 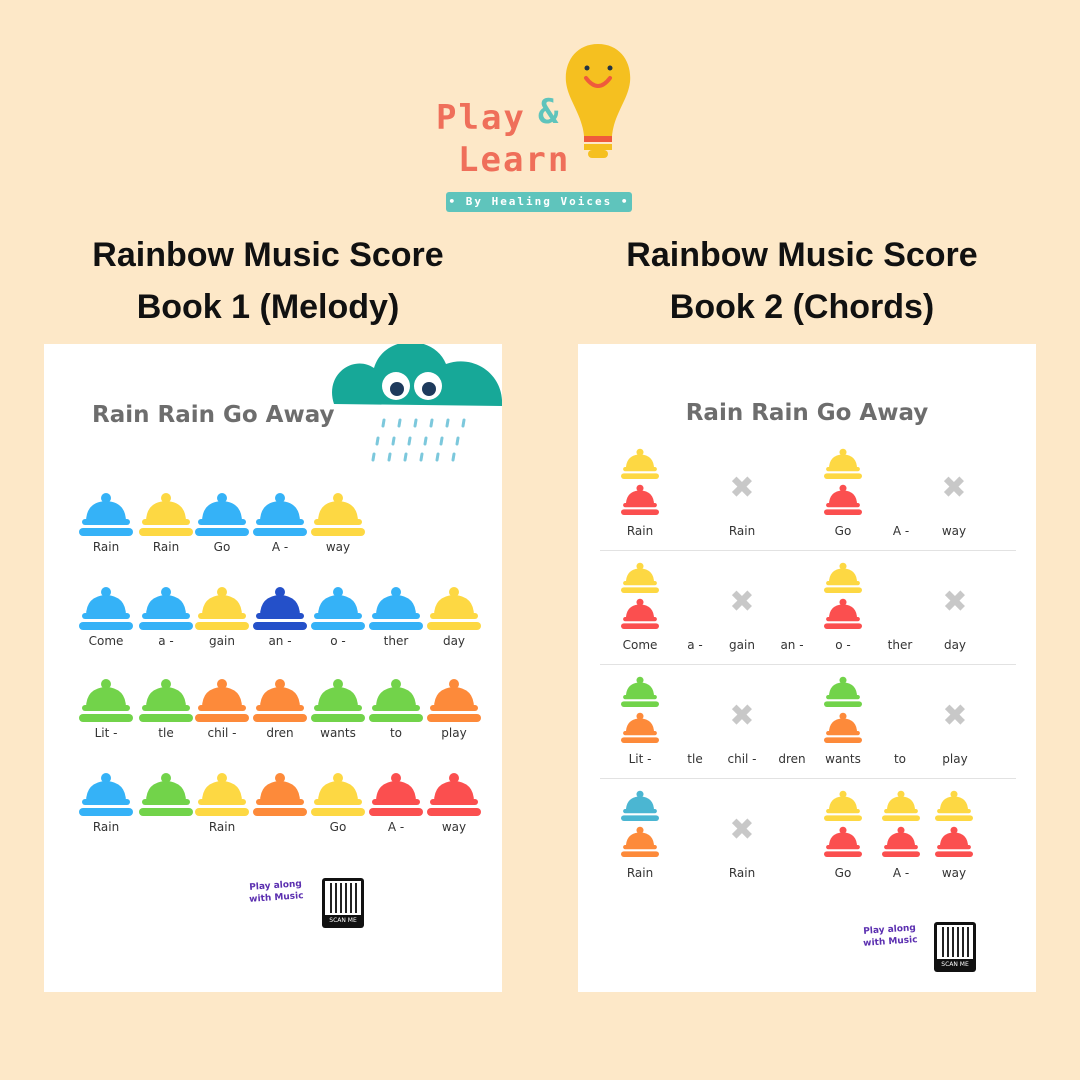 I want to click on lyric: chil -, so click(x=222, y=733).